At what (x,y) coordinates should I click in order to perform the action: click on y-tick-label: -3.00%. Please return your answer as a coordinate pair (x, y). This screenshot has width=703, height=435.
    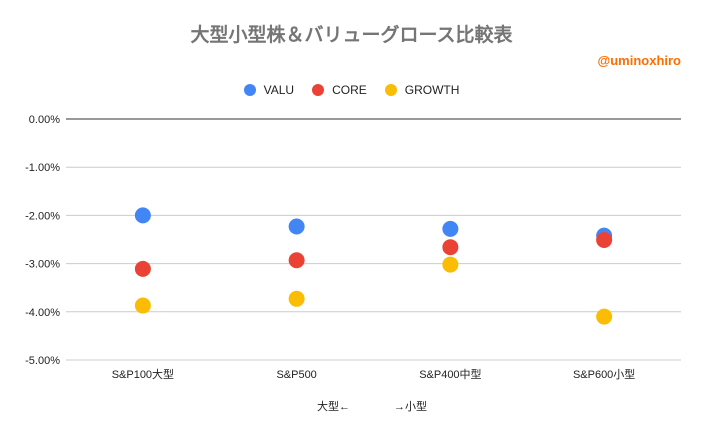
    Looking at the image, I should click on (42, 265).